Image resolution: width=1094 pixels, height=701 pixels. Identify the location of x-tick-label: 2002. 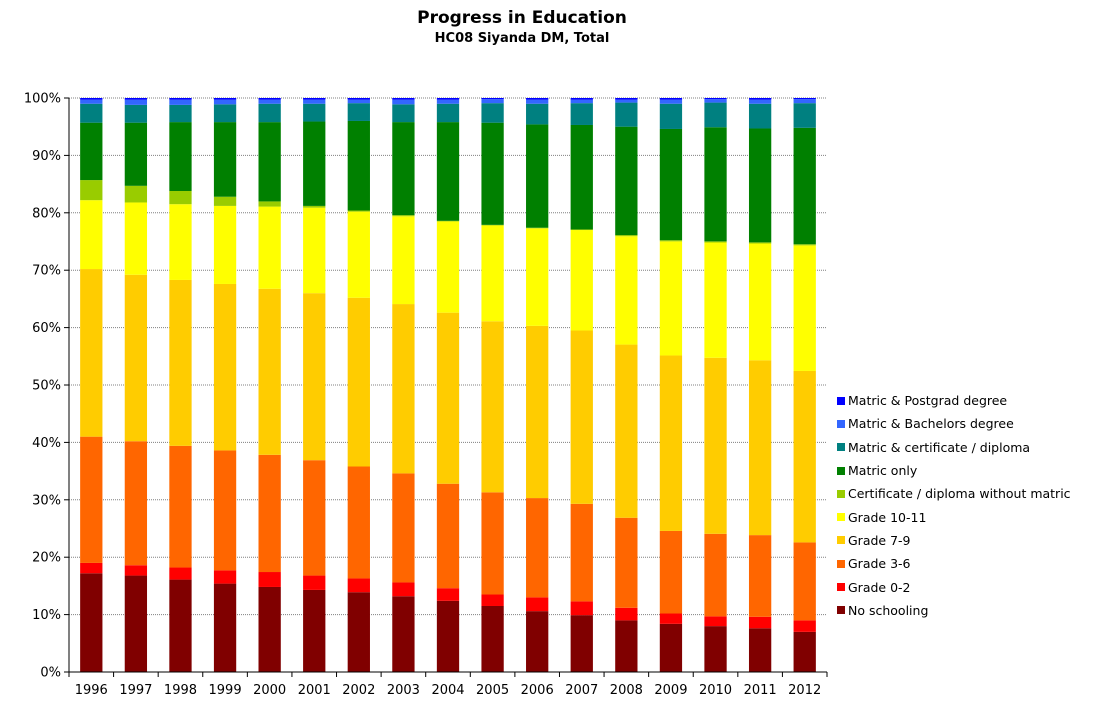
(358, 690).